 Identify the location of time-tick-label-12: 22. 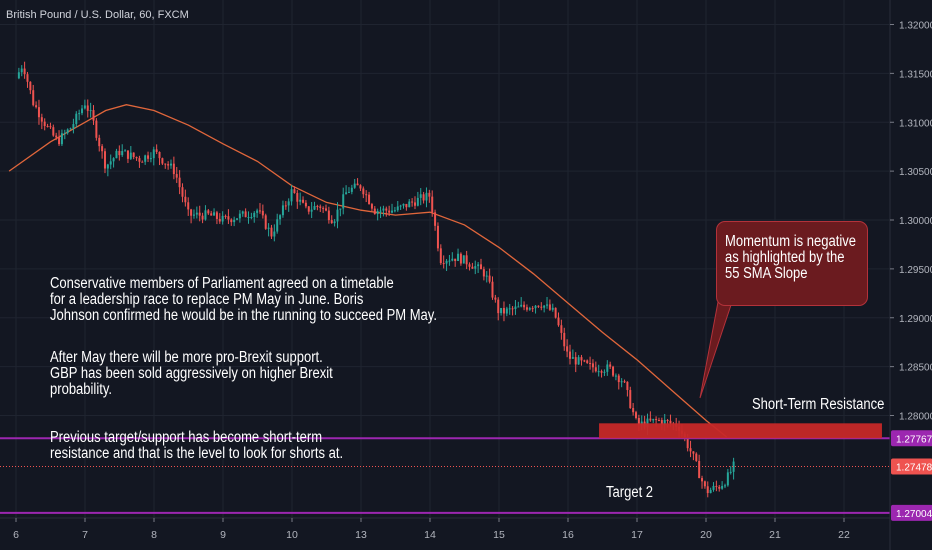
(844, 535).